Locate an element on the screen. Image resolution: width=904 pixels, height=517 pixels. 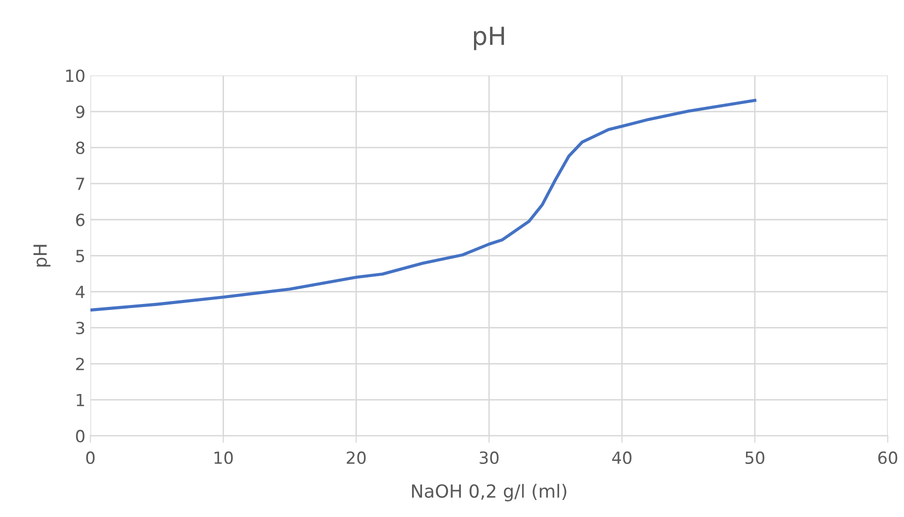
y-tick-label: 3 is located at coordinates (80, 328).